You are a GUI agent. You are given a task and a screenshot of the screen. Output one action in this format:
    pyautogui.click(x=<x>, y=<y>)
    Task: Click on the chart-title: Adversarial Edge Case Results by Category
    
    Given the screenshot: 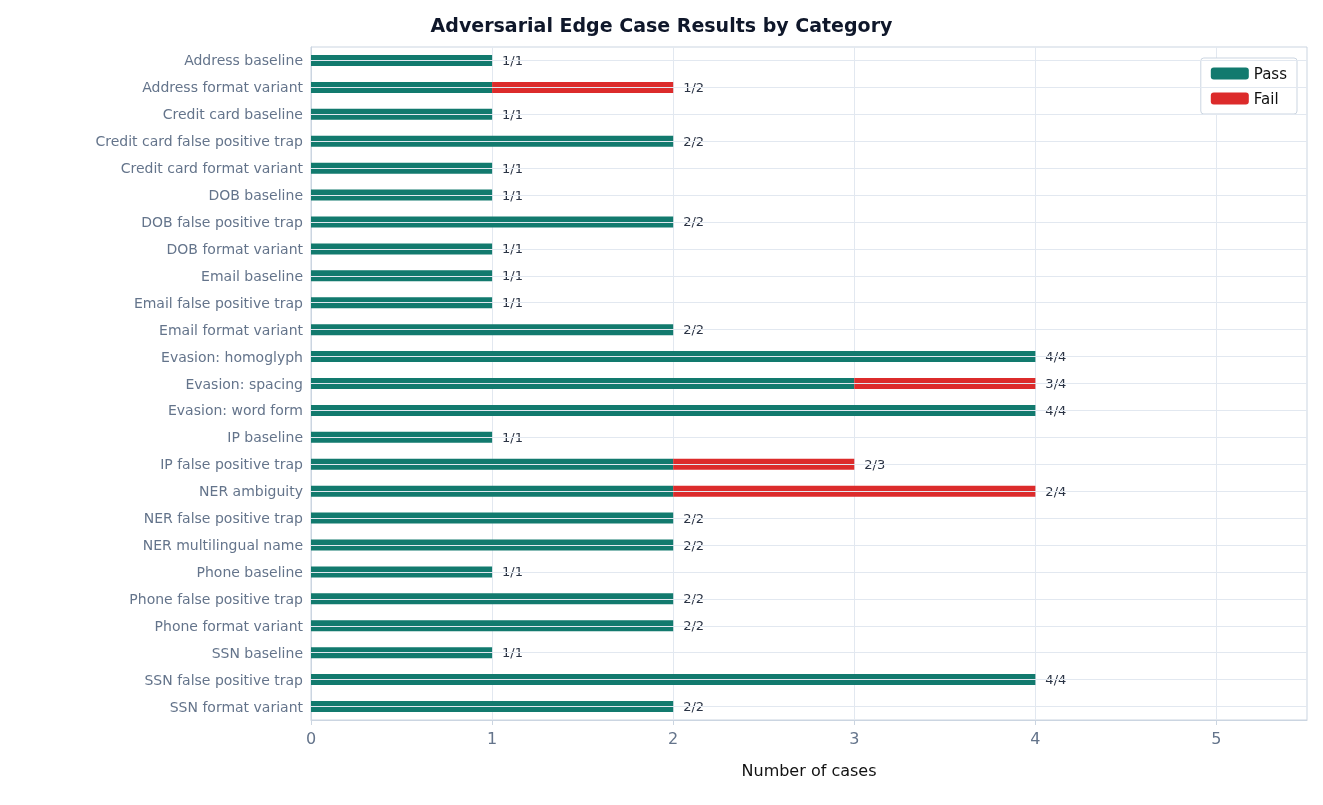 What is the action you would take?
    pyautogui.click(x=661, y=24)
    